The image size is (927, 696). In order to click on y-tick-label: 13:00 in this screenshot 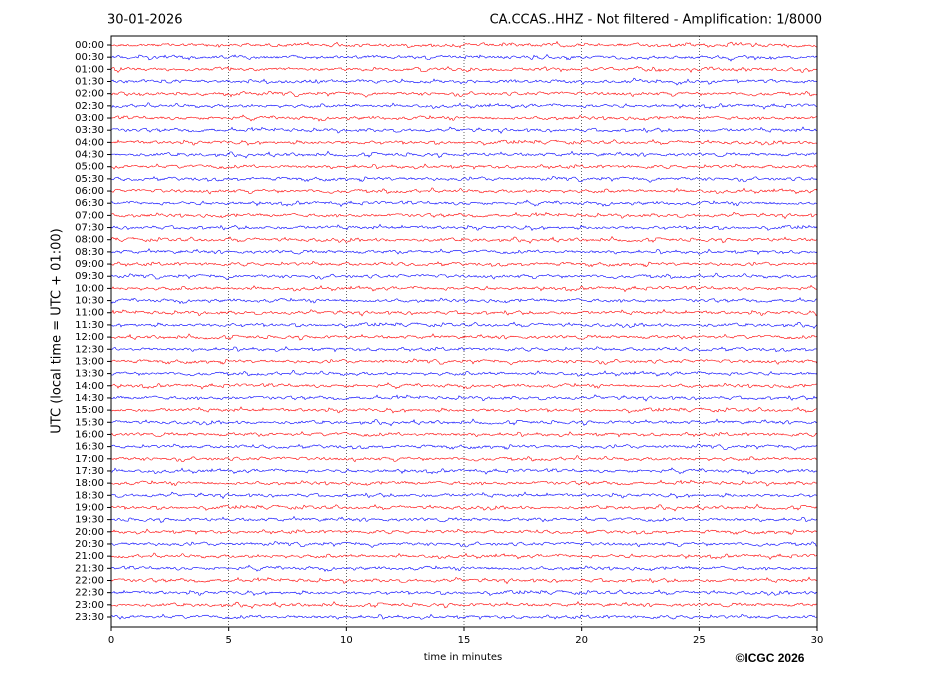, I will do `click(89, 361)`.